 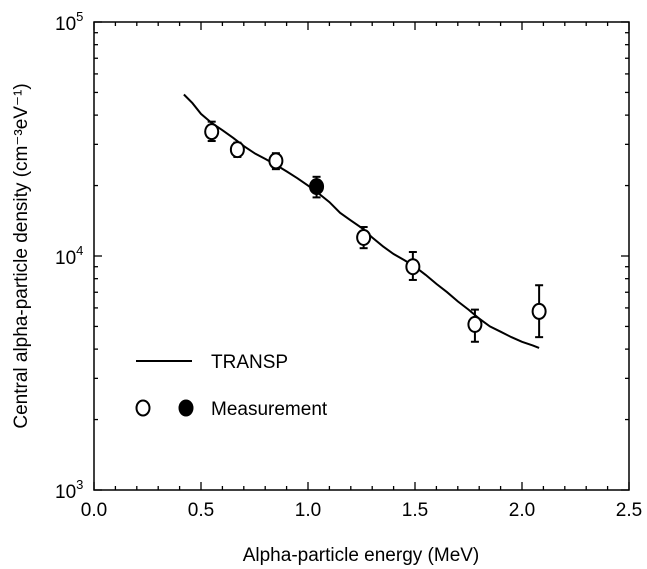 What do you see at coordinates (361, 555) in the screenshot?
I see `x-axis-label: Alpha-particle energy (MeV)` at bounding box center [361, 555].